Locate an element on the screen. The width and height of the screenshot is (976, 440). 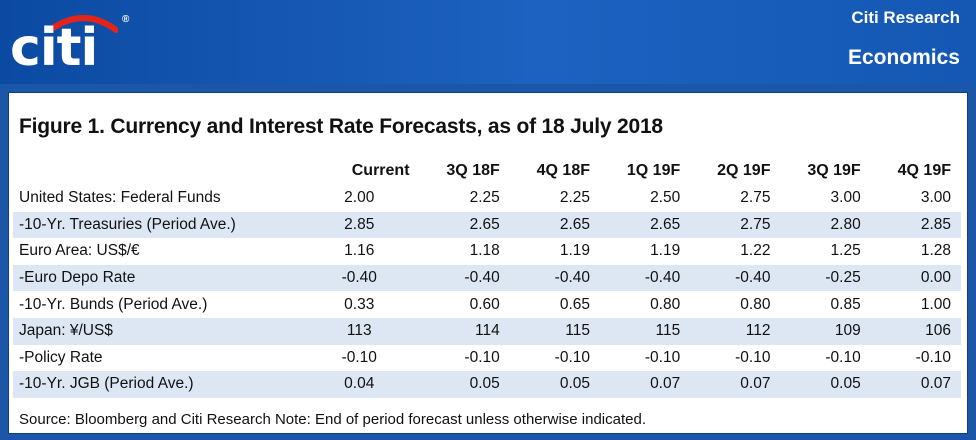
logo-arc-icon is located at coordinates (82, 24).